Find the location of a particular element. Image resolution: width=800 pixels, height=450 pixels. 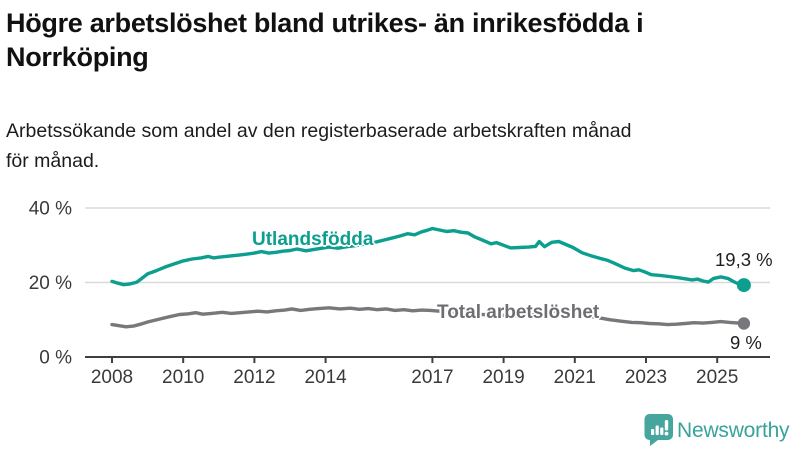

chart-subtitle-line2: för månad. is located at coordinates (53, 161).